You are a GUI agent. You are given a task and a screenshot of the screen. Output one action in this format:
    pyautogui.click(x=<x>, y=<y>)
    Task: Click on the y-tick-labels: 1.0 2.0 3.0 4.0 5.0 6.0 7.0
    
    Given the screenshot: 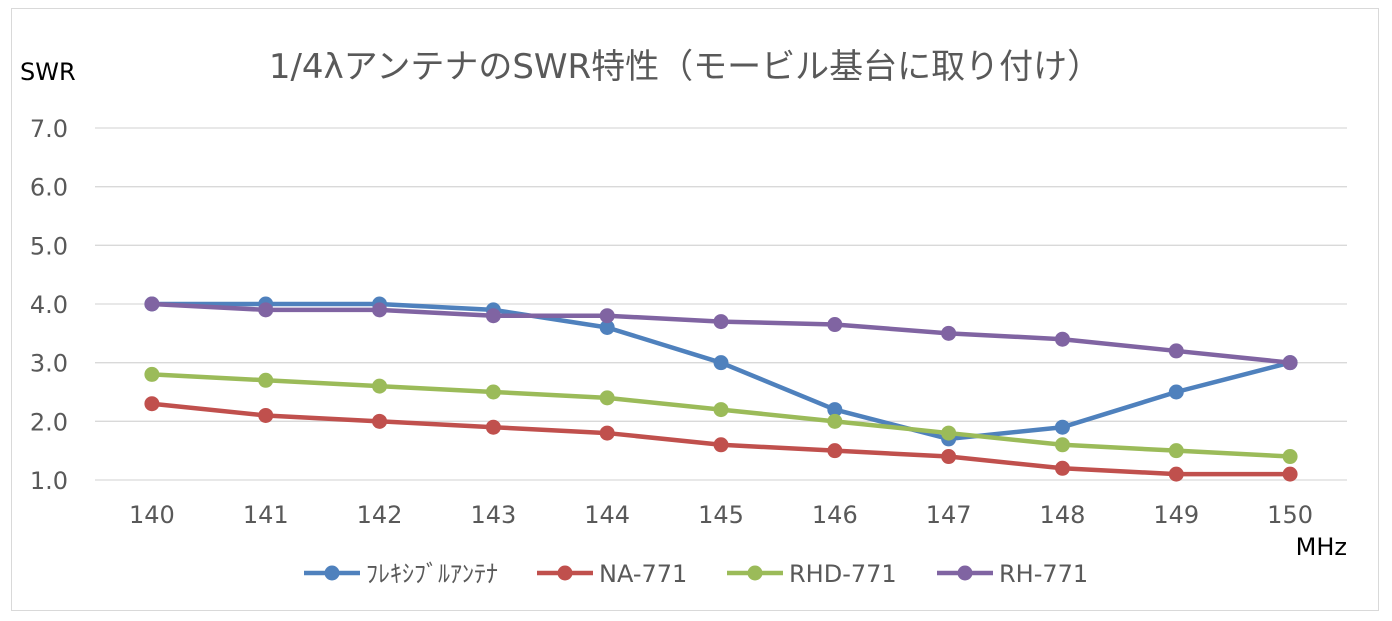 What is the action you would take?
    pyautogui.click(x=49, y=305)
    